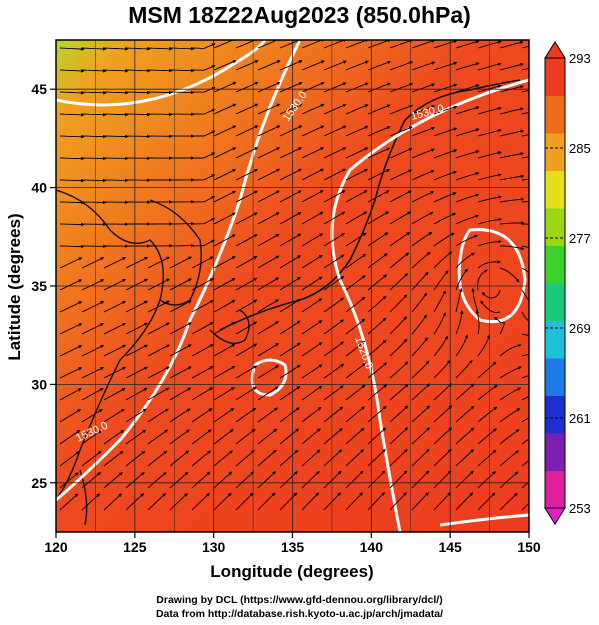 The height and width of the screenshot is (625, 599). Describe the element at coordinates (555, 114) in the screenshot. I see `colorbar-segment` at that location.